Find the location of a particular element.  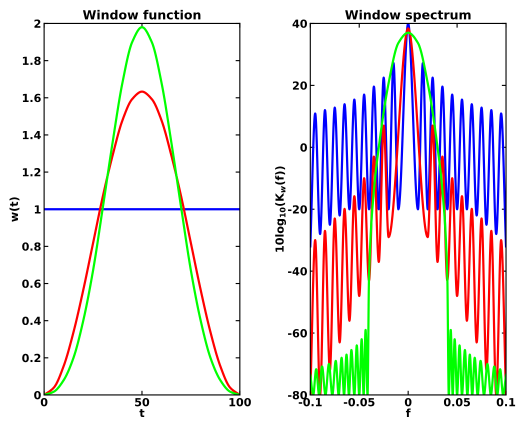

y-tick-label: -80 is located at coordinates (297, 395).